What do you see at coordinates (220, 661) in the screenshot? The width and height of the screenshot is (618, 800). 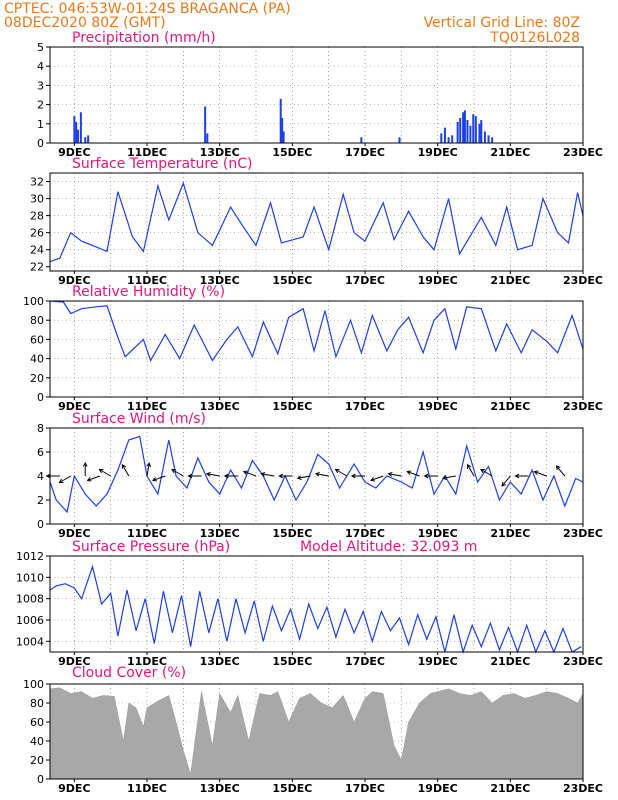 I see `pressure-xtick-label: 13DEC` at bounding box center [220, 661].